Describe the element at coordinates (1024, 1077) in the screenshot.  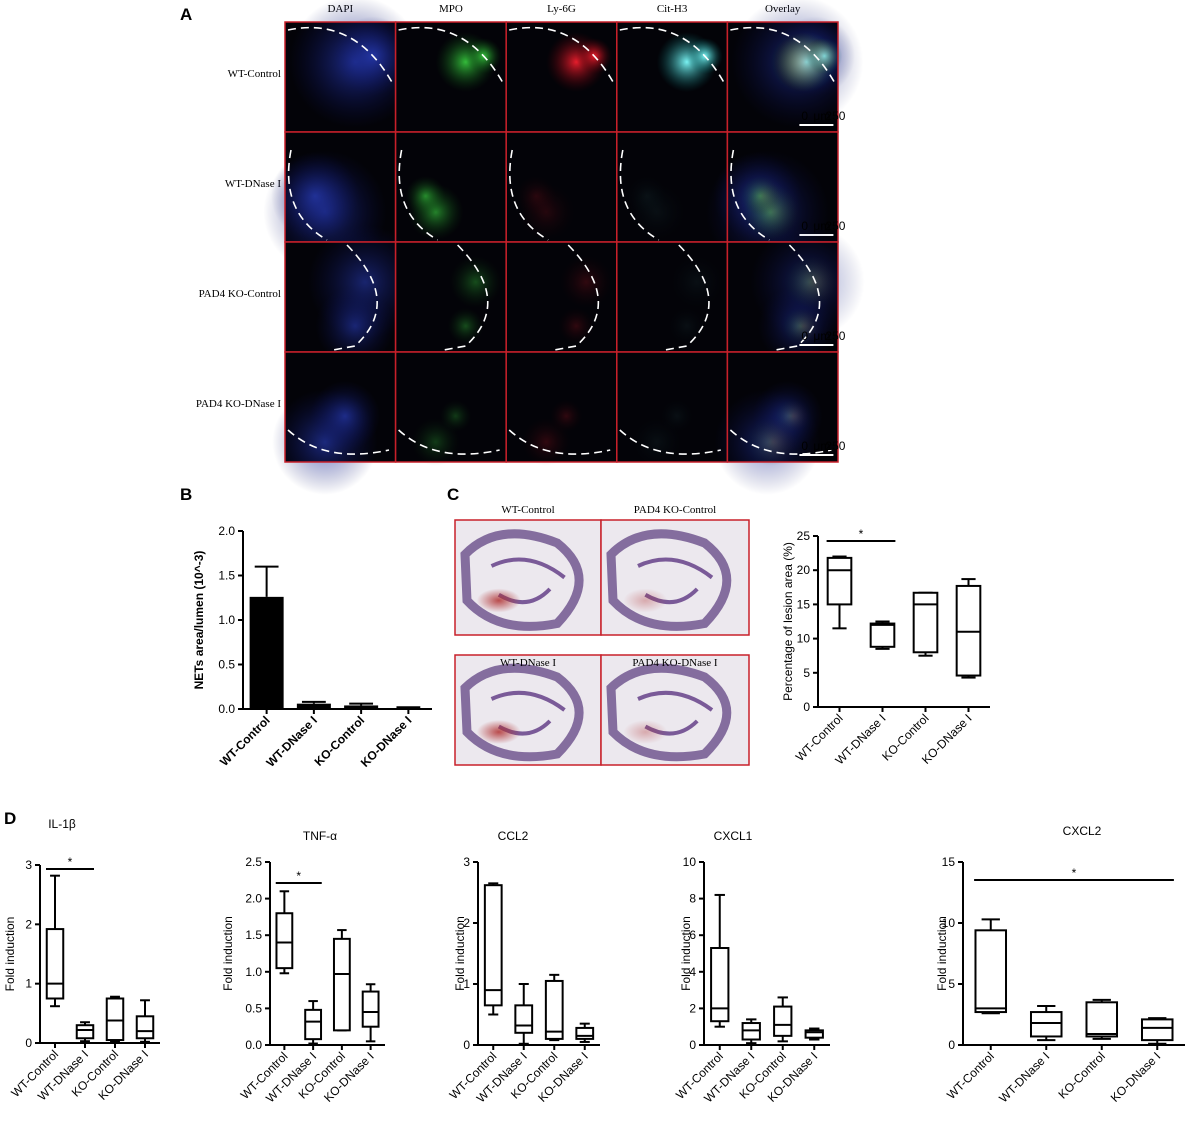
I see `x-tick-label: WT-DNase I` at that location.